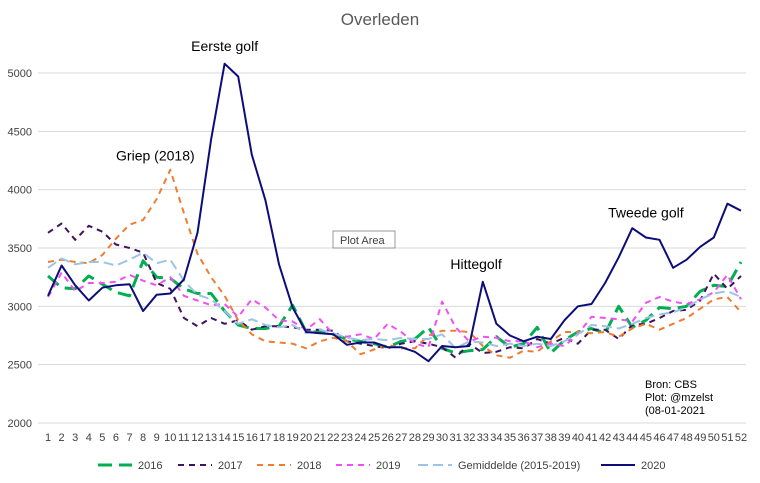  Describe the element at coordinates (20, 424) in the screenshot. I see `y-tick-label: 2000` at that location.